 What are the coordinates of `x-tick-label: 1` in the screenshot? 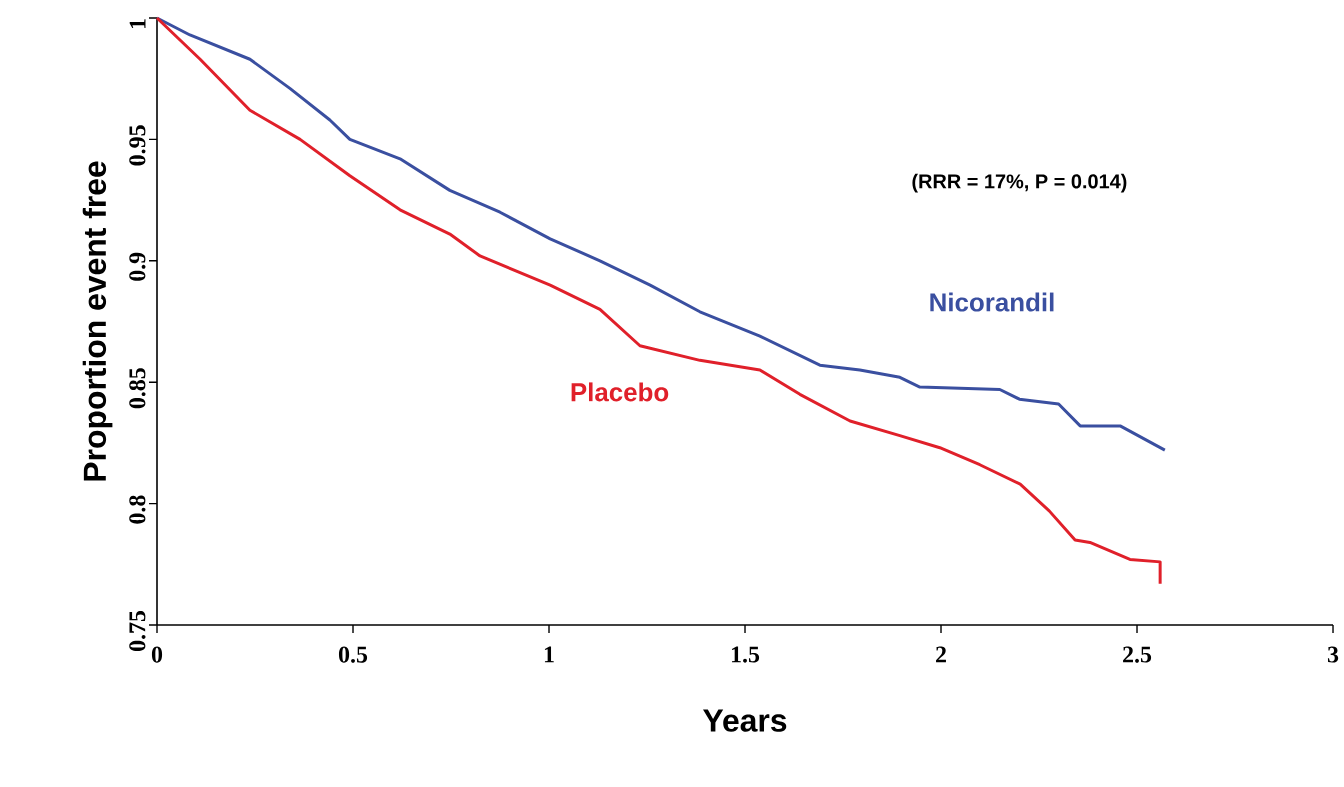 It's located at (549, 654).